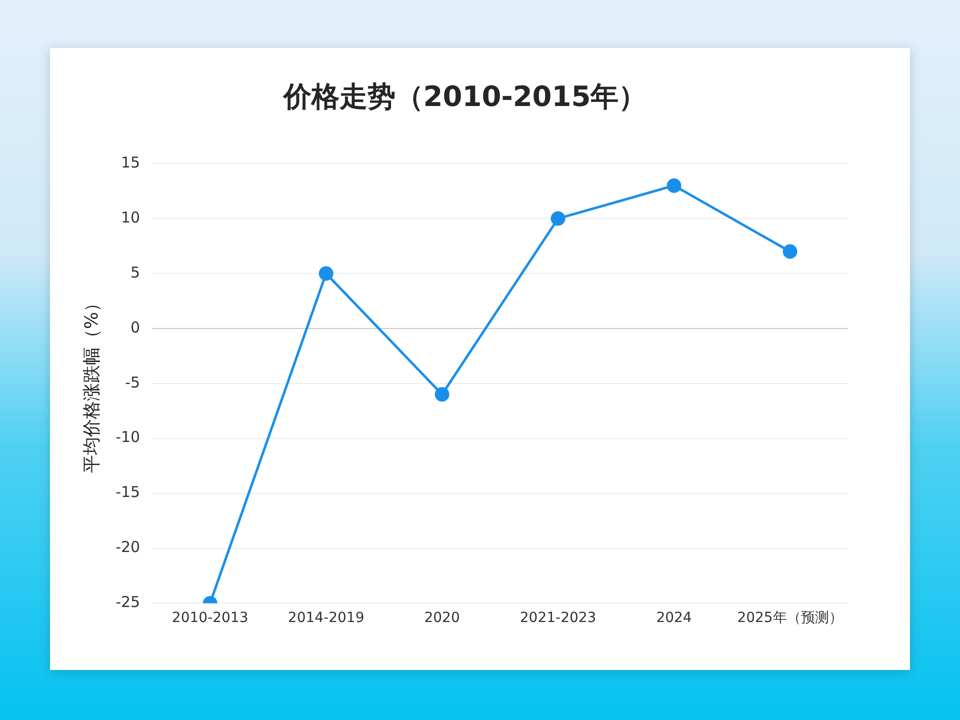 The height and width of the screenshot is (720, 960). Describe the element at coordinates (210, 618) in the screenshot. I see `x-tick-label: 2010-2013` at that location.